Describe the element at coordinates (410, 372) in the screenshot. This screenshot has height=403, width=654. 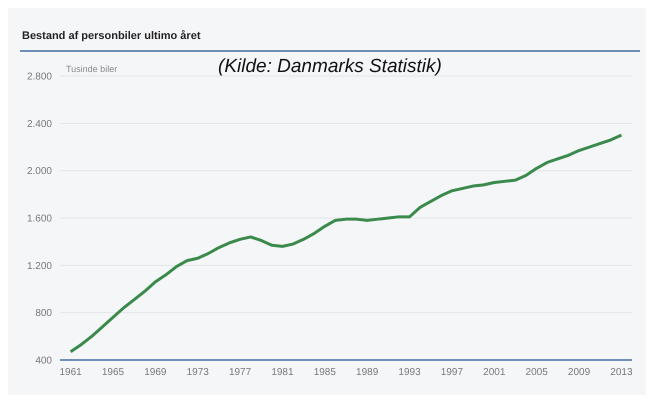
I see `x-tick-label: 1993` at that location.